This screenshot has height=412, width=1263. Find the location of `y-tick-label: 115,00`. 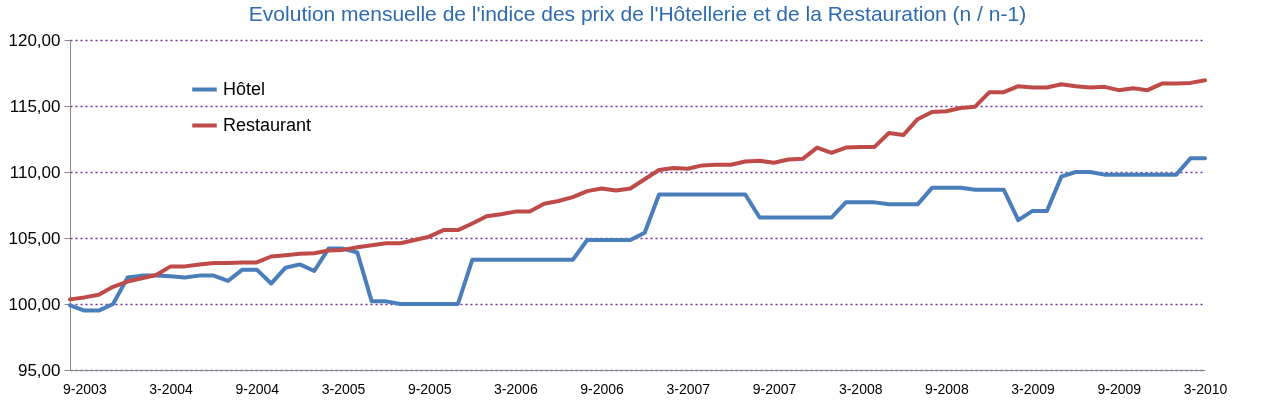

y-tick-label: 115,00 is located at coordinates (35, 106).